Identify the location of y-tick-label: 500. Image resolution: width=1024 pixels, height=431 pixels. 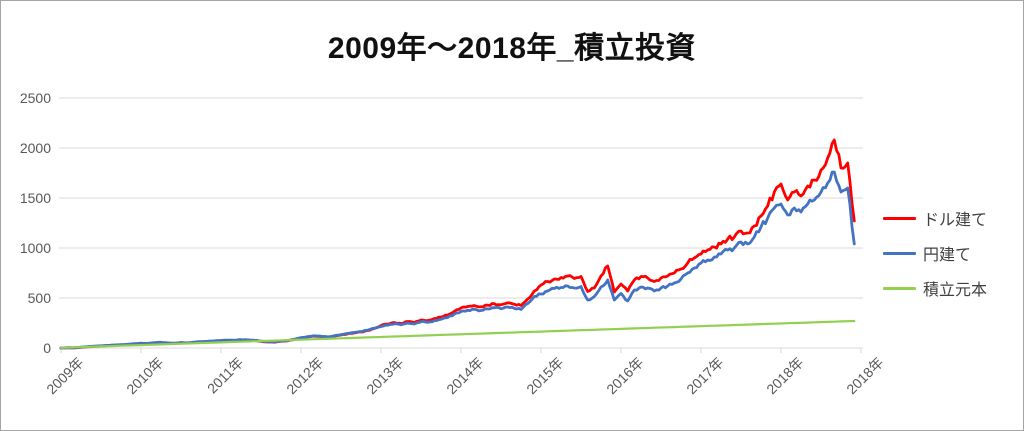
(39, 298).